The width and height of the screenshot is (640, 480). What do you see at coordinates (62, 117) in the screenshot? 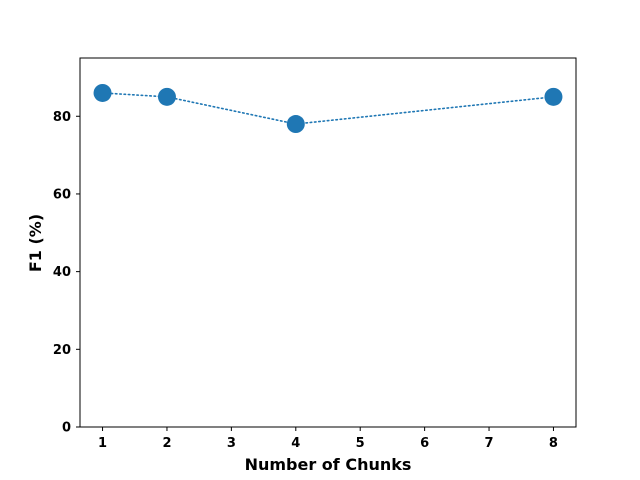
I see `y-tick-label: 80` at bounding box center [62, 117].